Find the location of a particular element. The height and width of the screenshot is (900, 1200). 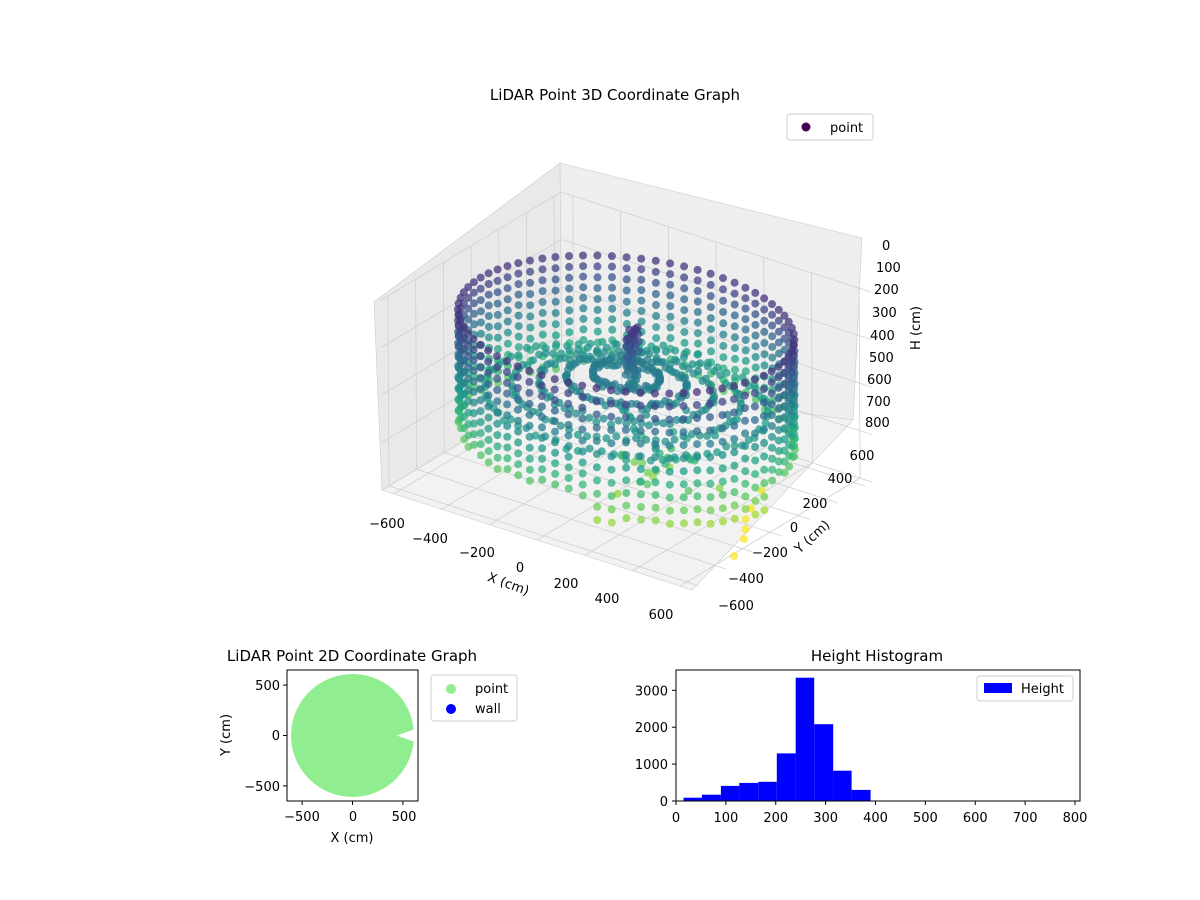

histogram-bars is located at coordinates (879, 739).